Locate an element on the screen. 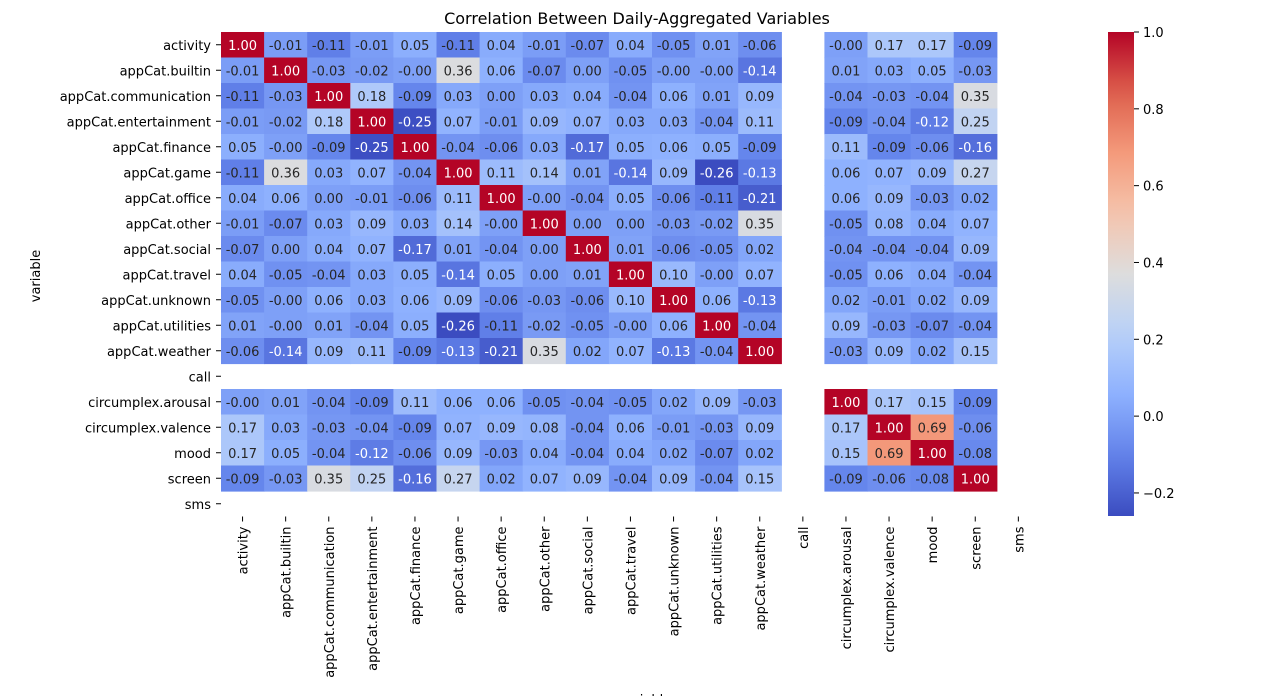  cell-value-label: 0.07 is located at coordinates (371, 250).